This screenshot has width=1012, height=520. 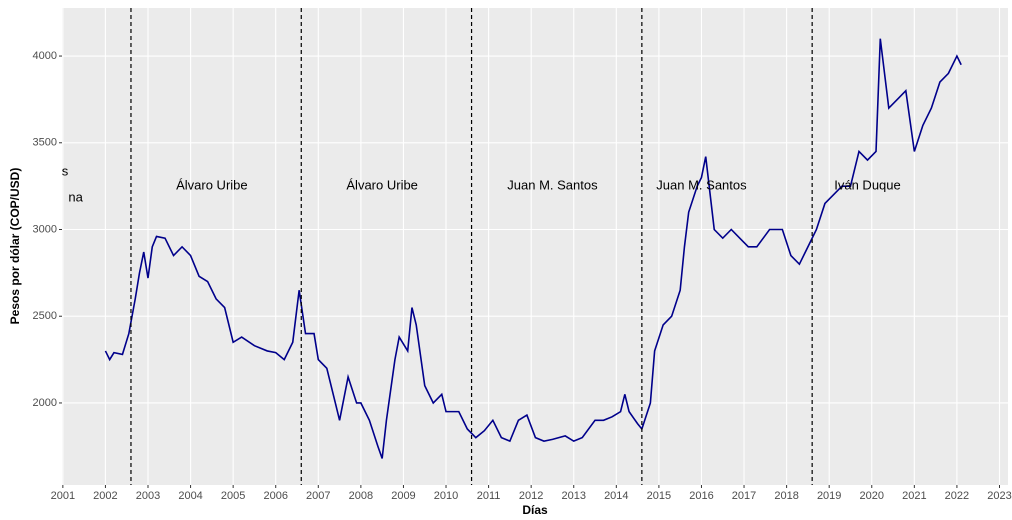 What do you see at coordinates (75, 197) in the screenshot?
I see `period-label: na` at bounding box center [75, 197].